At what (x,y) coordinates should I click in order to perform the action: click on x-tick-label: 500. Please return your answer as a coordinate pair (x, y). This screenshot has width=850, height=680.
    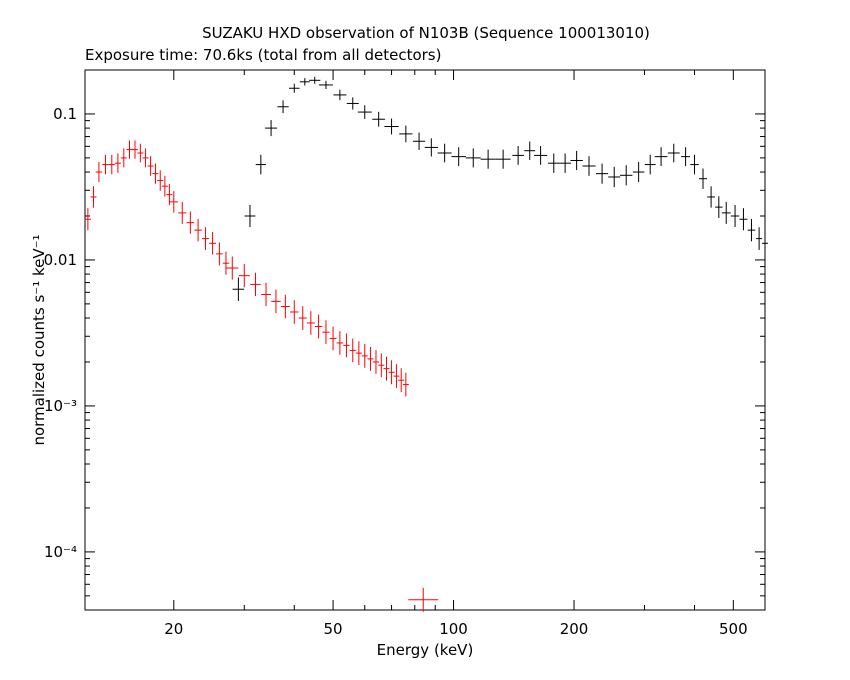
    Looking at the image, I should click on (733, 629).